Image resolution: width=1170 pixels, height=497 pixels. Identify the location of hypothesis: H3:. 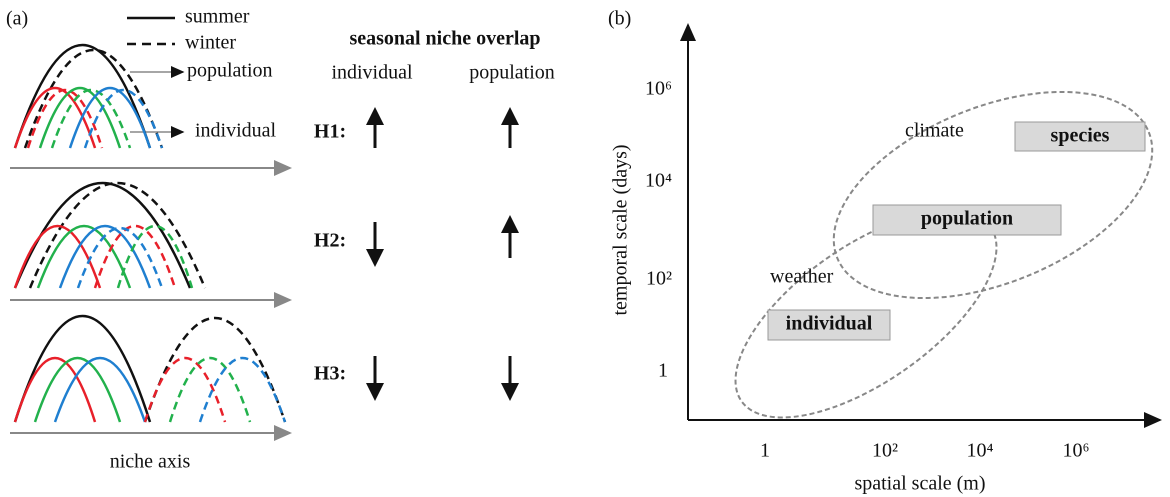
(330, 374).